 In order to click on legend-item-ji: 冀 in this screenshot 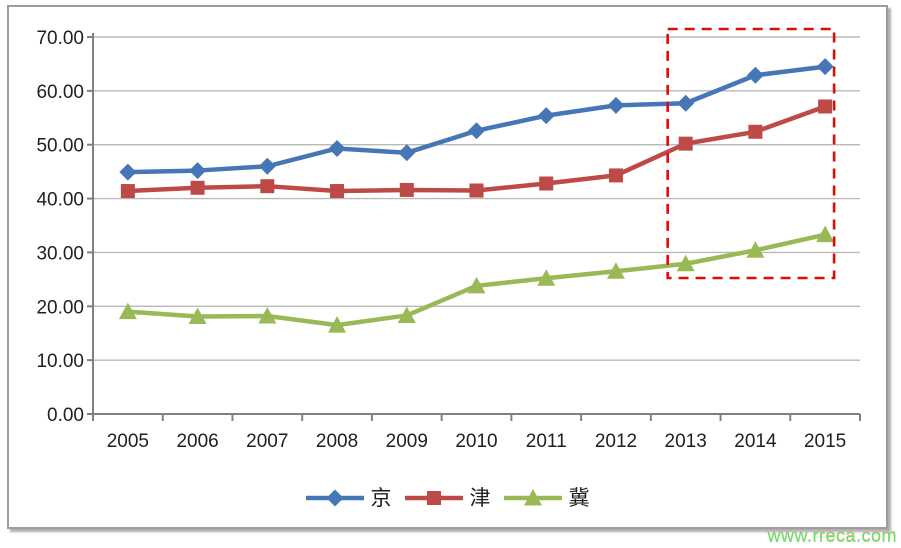, I will do `click(546, 498)`.